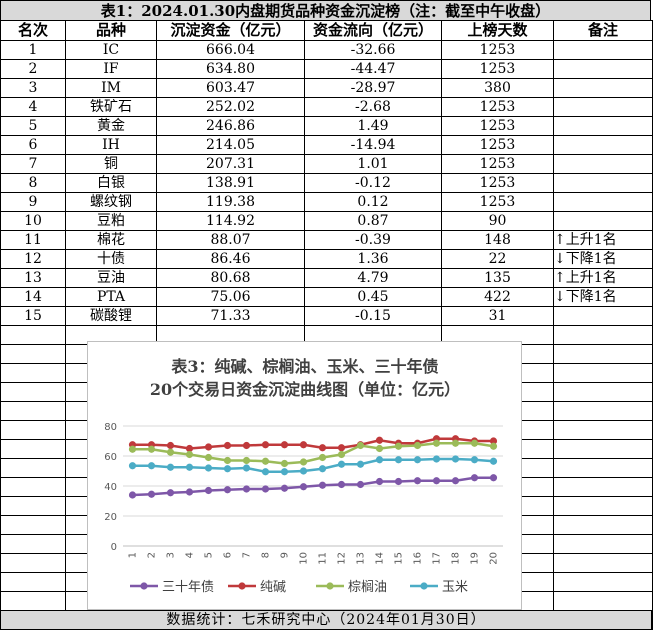 This screenshot has height=630, width=653. Describe the element at coordinates (230, 240) in the screenshot. I see `cell-fund: 88.07` at that location.